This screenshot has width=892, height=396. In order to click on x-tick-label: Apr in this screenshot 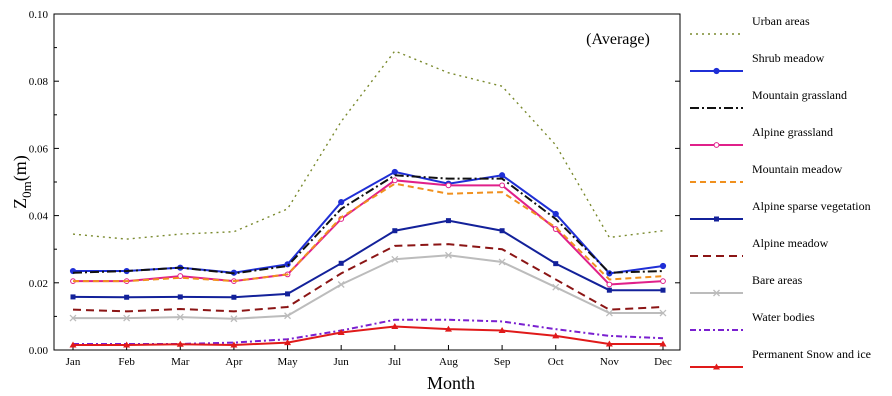, I will do `click(233, 362)`.